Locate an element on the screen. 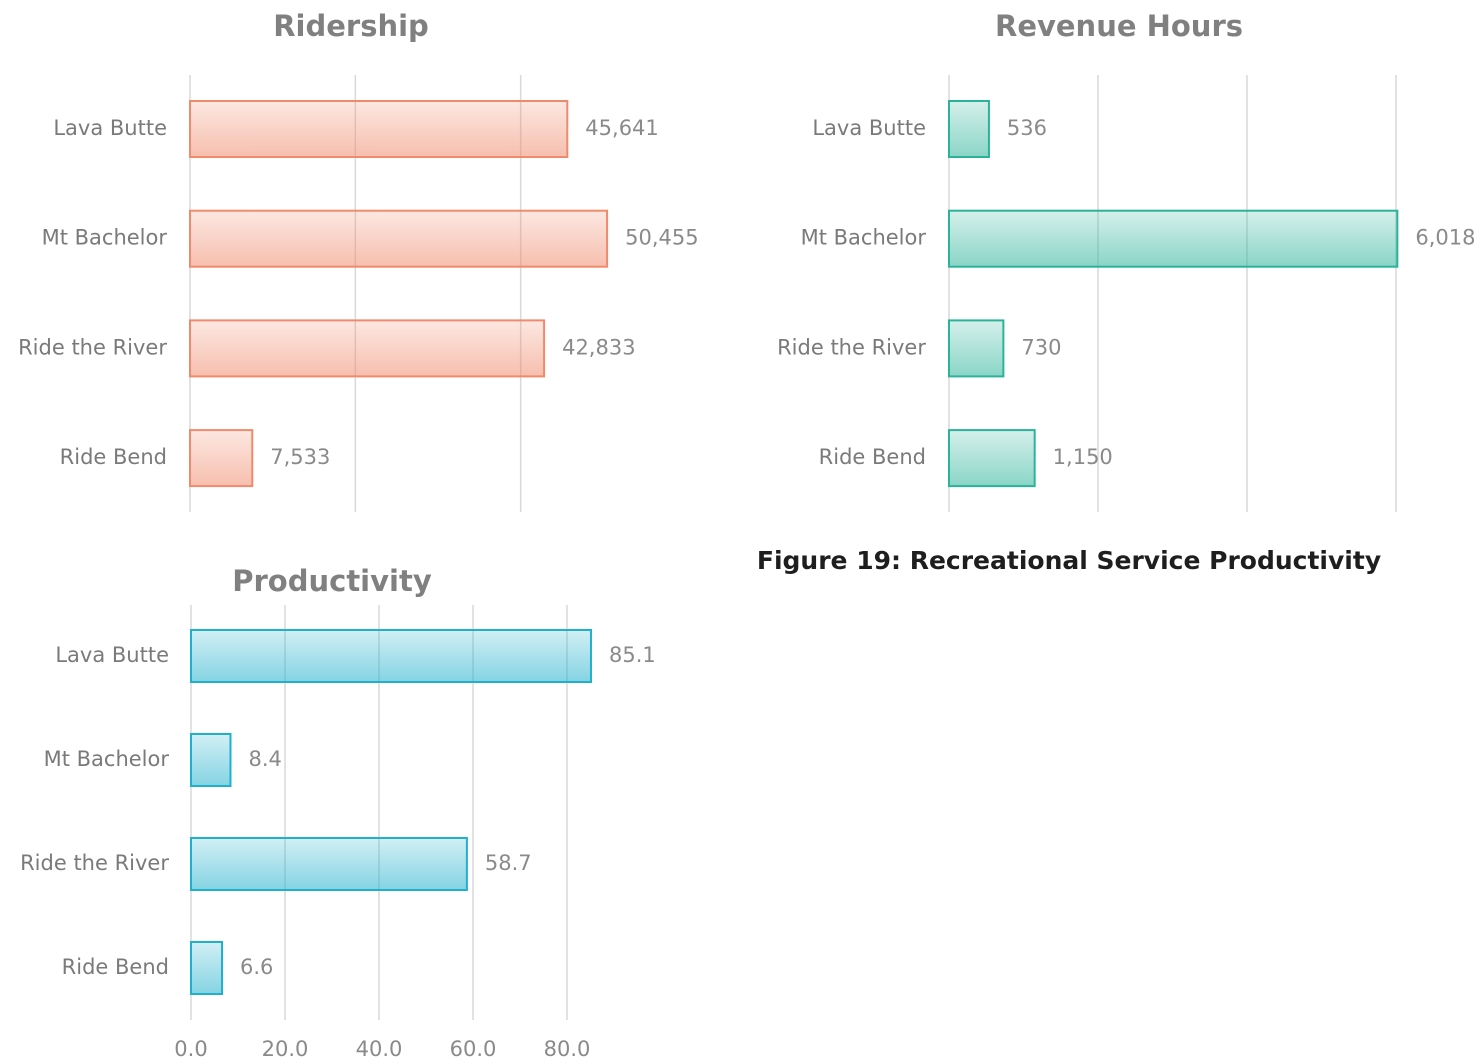 The width and height of the screenshot is (1484, 1064). chart-title: Revenue Hours is located at coordinates (1119, 26).